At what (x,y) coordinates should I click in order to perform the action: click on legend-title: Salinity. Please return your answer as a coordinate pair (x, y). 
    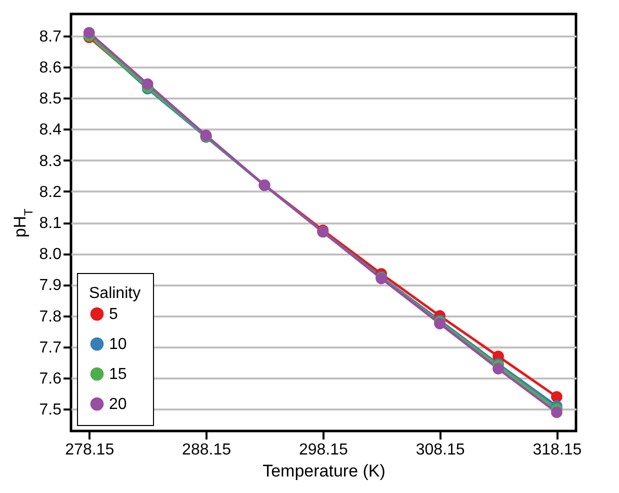
    Looking at the image, I should click on (115, 293).